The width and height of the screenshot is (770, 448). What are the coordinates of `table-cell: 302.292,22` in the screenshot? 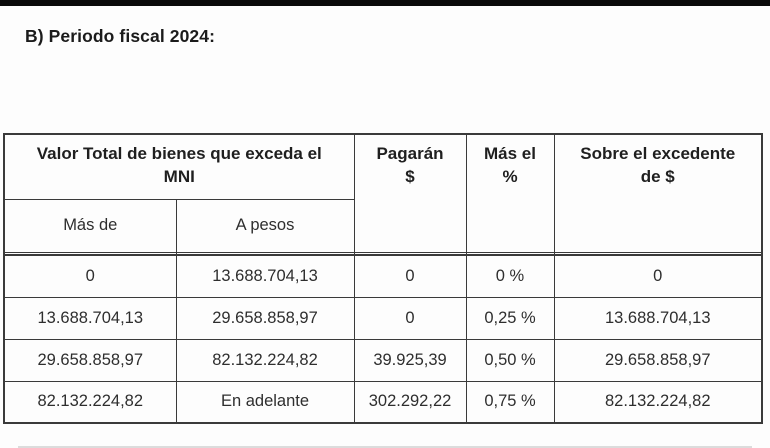 It's located at (410, 402).